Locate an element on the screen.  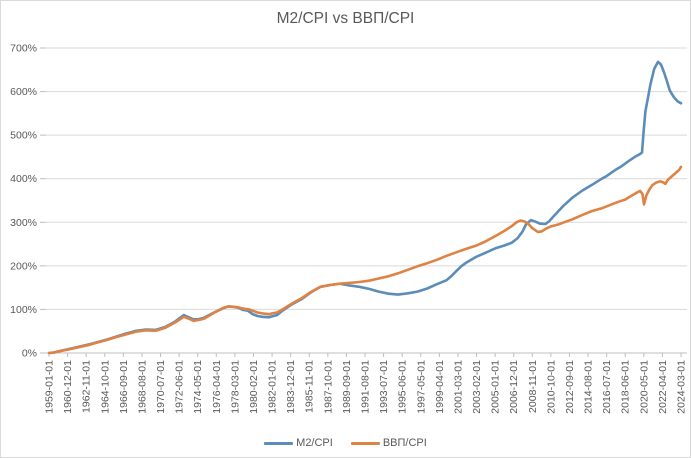
x-tick-label: 1964-10-01 is located at coordinates (105, 387).